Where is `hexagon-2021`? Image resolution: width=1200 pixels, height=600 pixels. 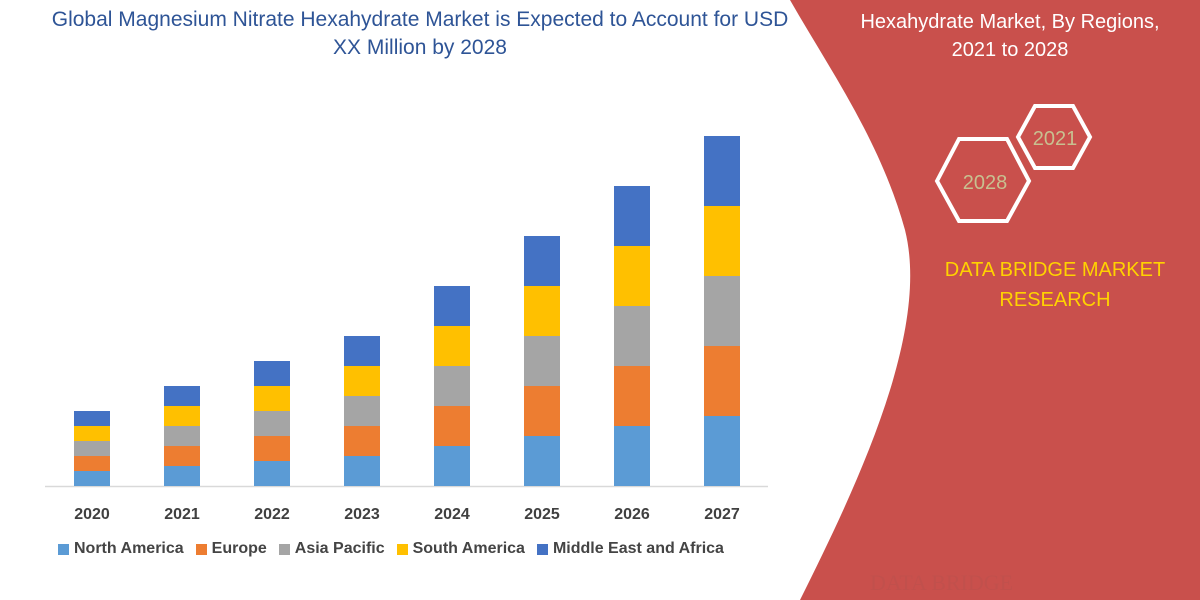 hexagon-2021 is located at coordinates (1054, 137).